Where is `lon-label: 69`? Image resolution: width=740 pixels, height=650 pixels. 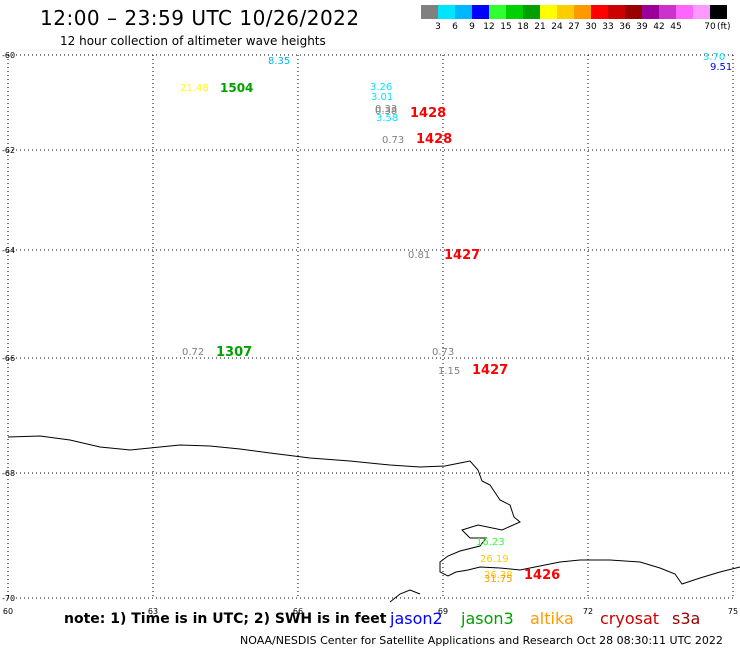
lon-label: 69 is located at coordinates (443, 611).